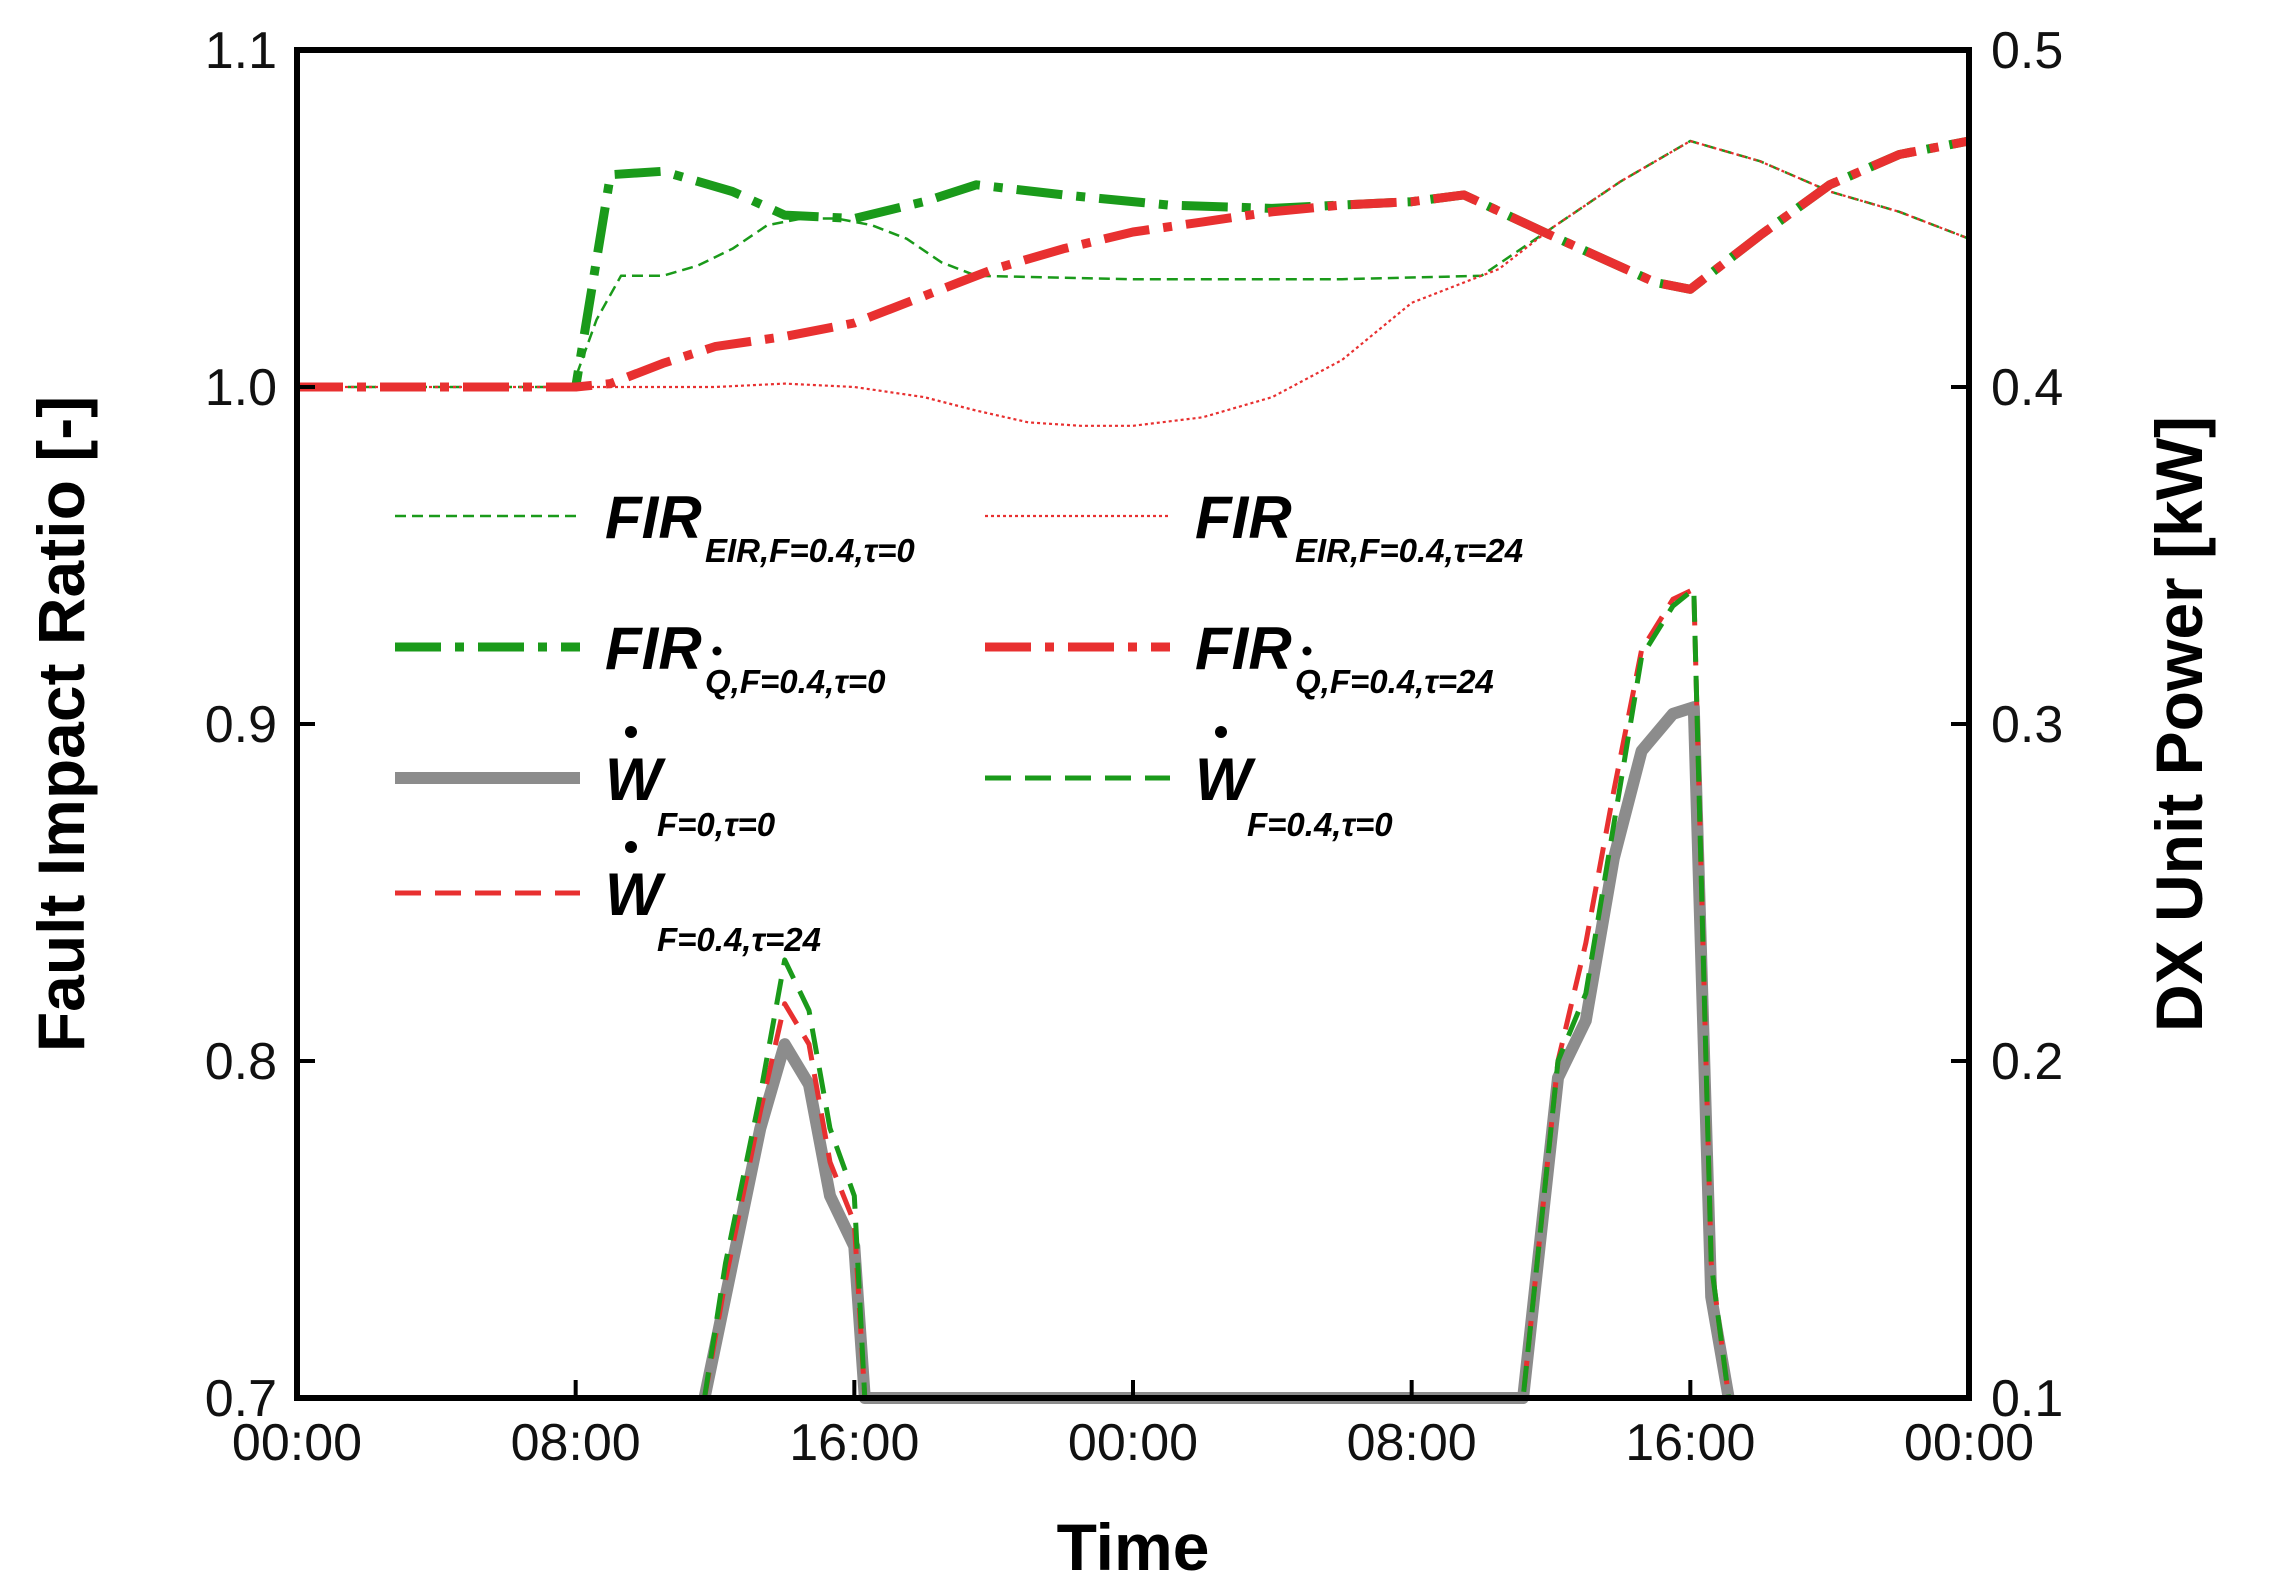 The image size is (2274, 1582). I want to click on y-left-tick-label: 1.0, so click(241, 388).